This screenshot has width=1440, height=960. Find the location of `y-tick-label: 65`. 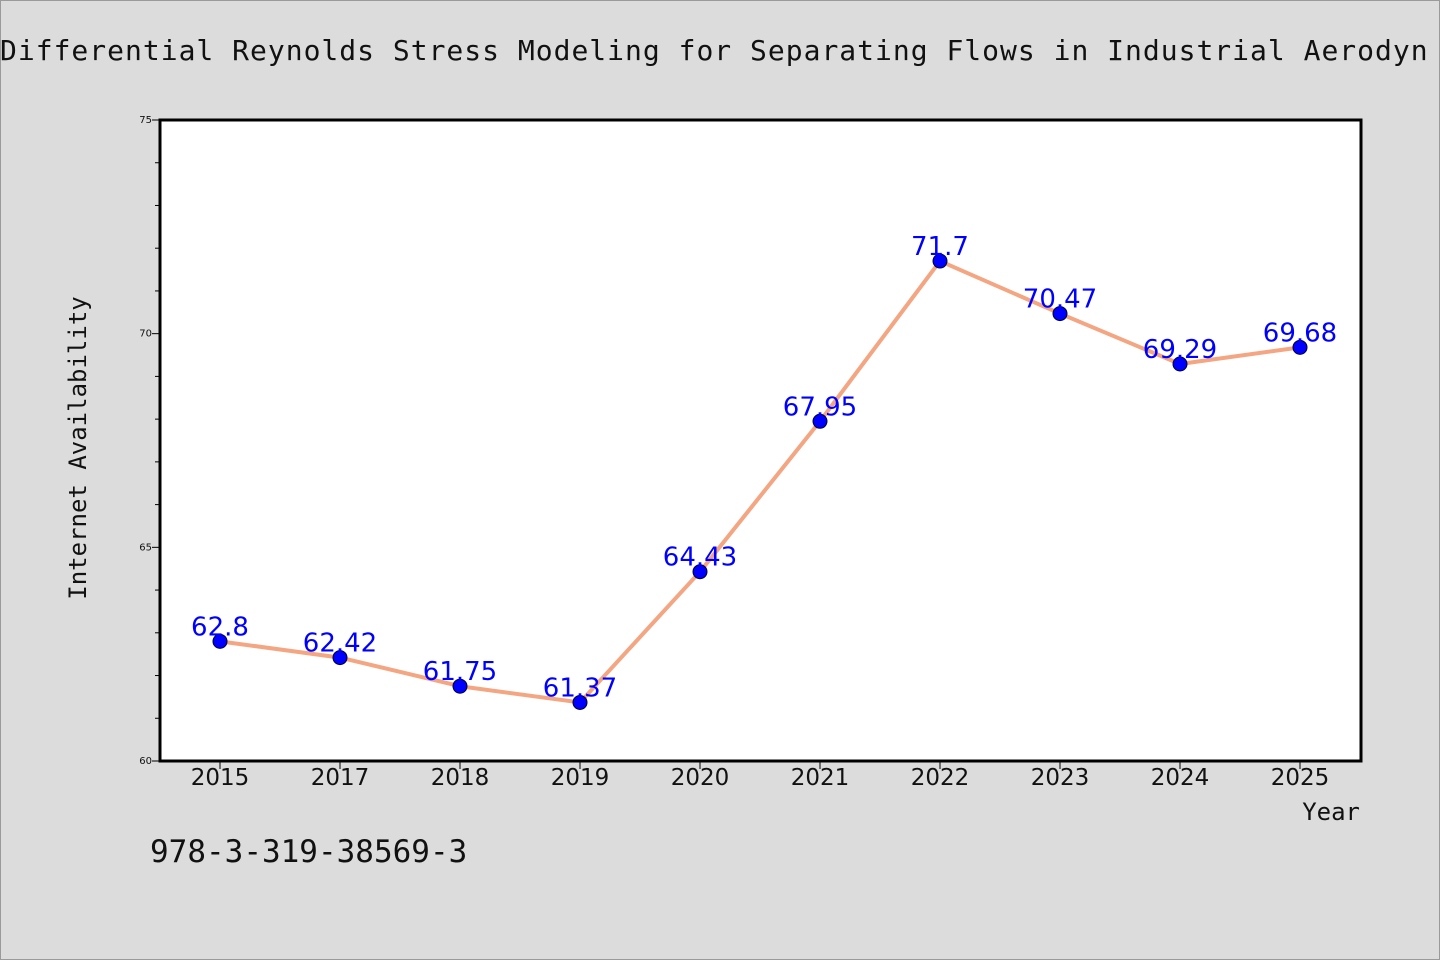

y-tick-label: 65 is located at coordinates (145, 547).